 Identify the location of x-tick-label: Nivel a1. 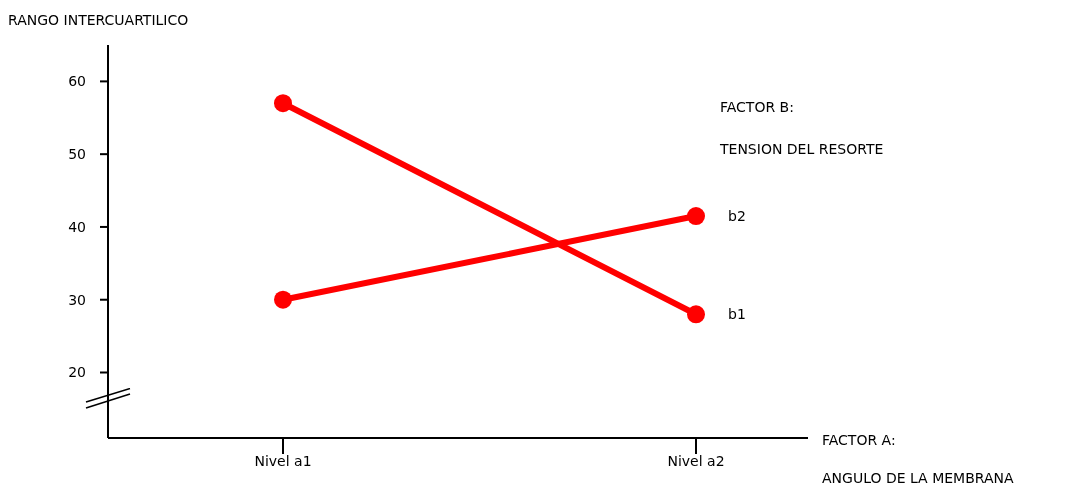
(283, 460).